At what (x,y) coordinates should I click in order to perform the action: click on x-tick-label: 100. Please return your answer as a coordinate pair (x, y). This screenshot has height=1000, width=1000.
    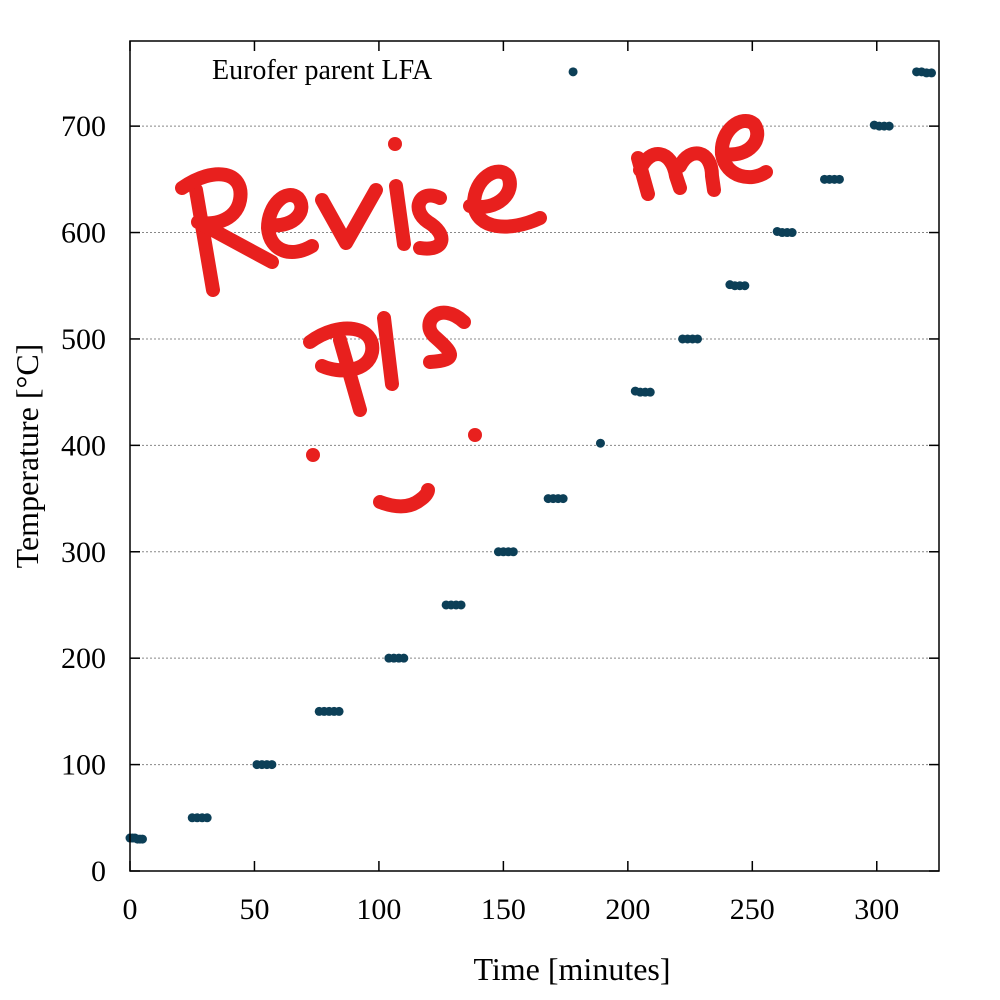
    Looking at the image, I should click on (378, 909).